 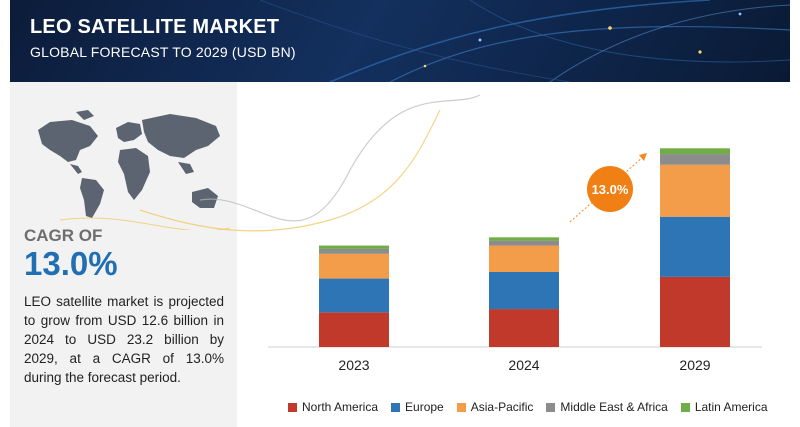 What do you see at coordinates (524, 328) in the screenshot?
I see `bar-2024-north-america` at bounding box center [524, 328].